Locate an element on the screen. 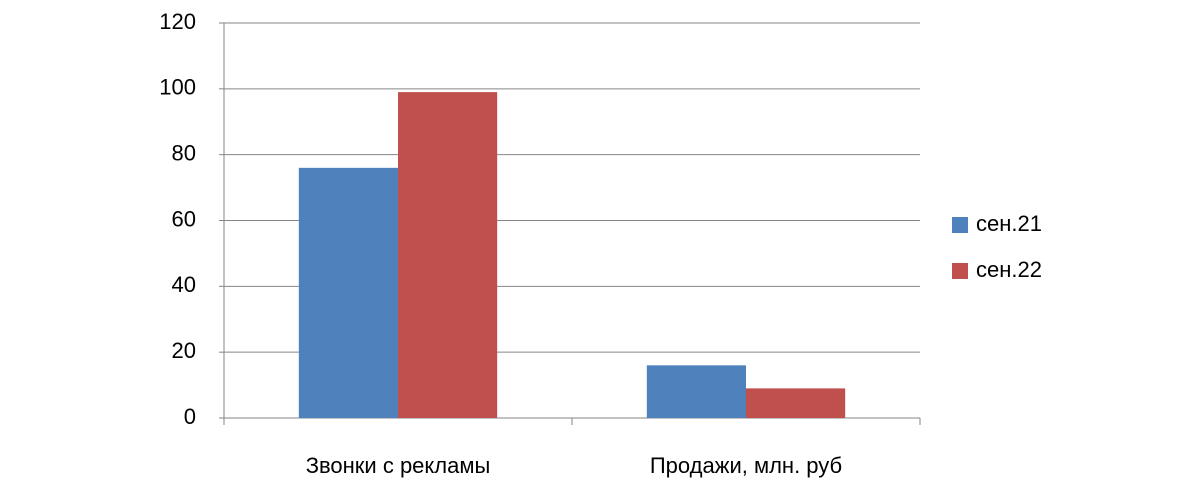  y-tick-label: 100 is located at coordinates (177, 87).